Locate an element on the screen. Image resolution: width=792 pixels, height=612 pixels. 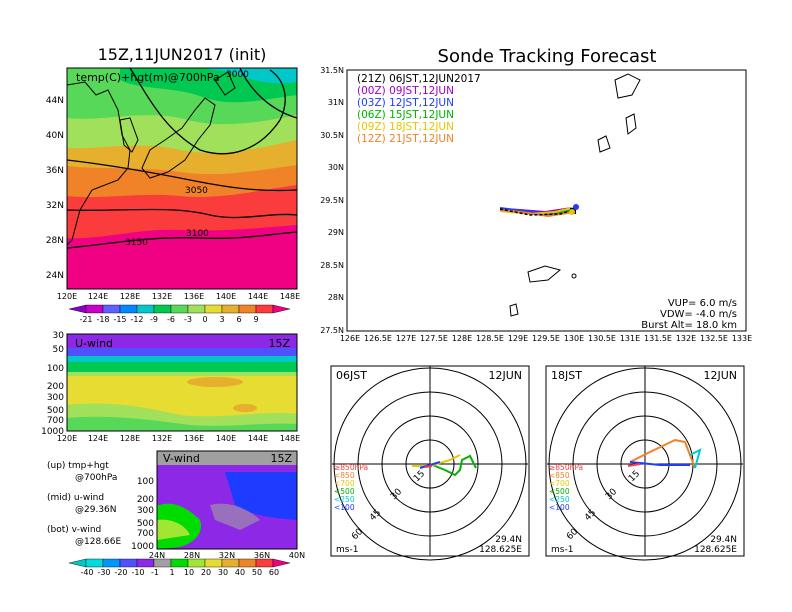
lat-tick: 29N is located at coordinates (336, 232).